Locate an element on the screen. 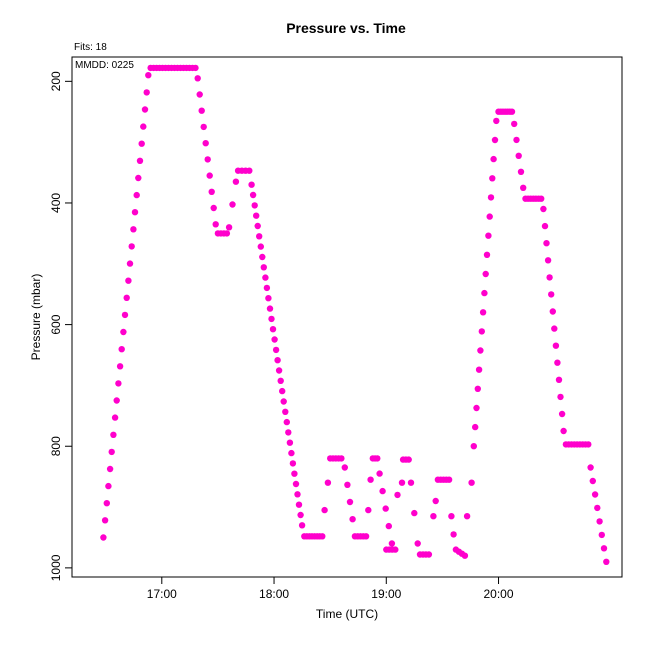  y-tick-label: 800 is located at coordinates (56, 446).